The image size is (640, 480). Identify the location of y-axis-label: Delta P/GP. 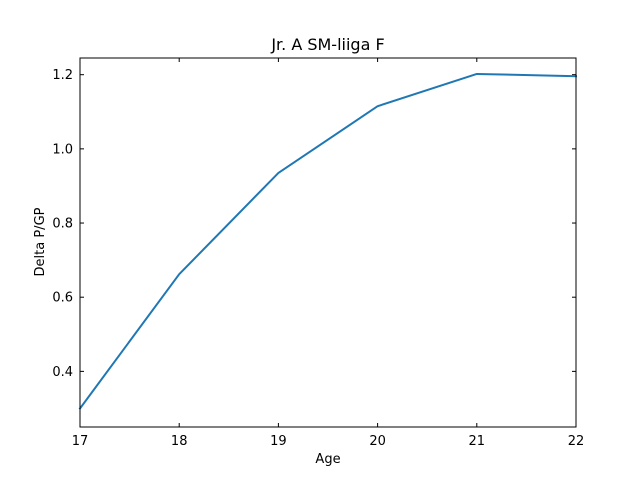
(40, 241).